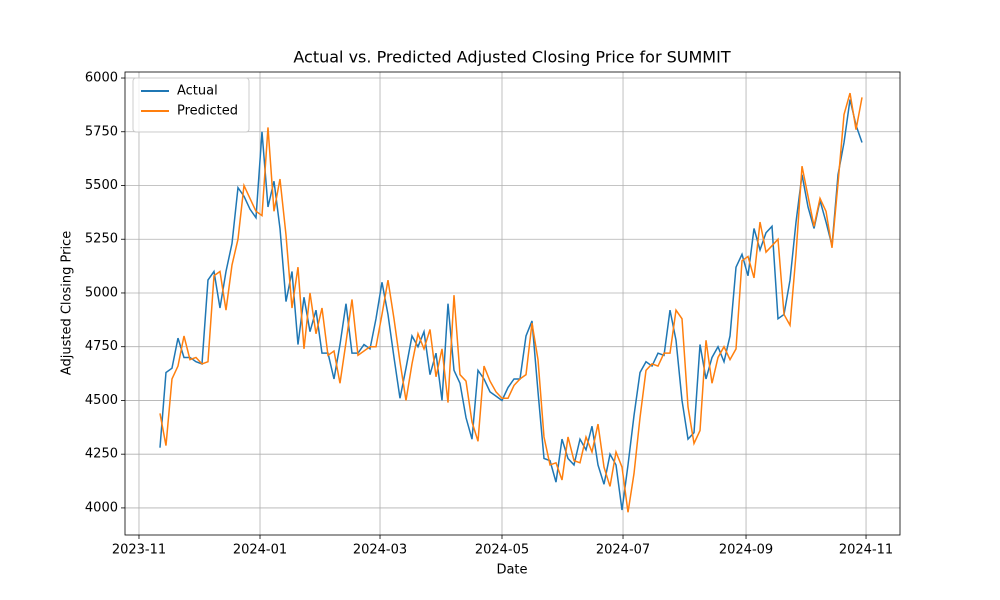 Image resolution: width=1000 pixels, height=600 pixels. Describe the element at coordinates (101, 346) in the screenshot. I see `y-tick-label: 4750` at that location.